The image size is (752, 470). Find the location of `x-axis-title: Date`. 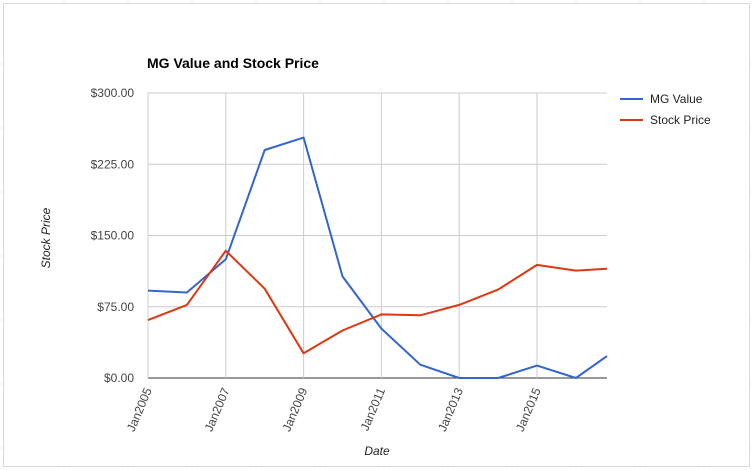

x-axis-title: Date is located at coordinates (377, 451).